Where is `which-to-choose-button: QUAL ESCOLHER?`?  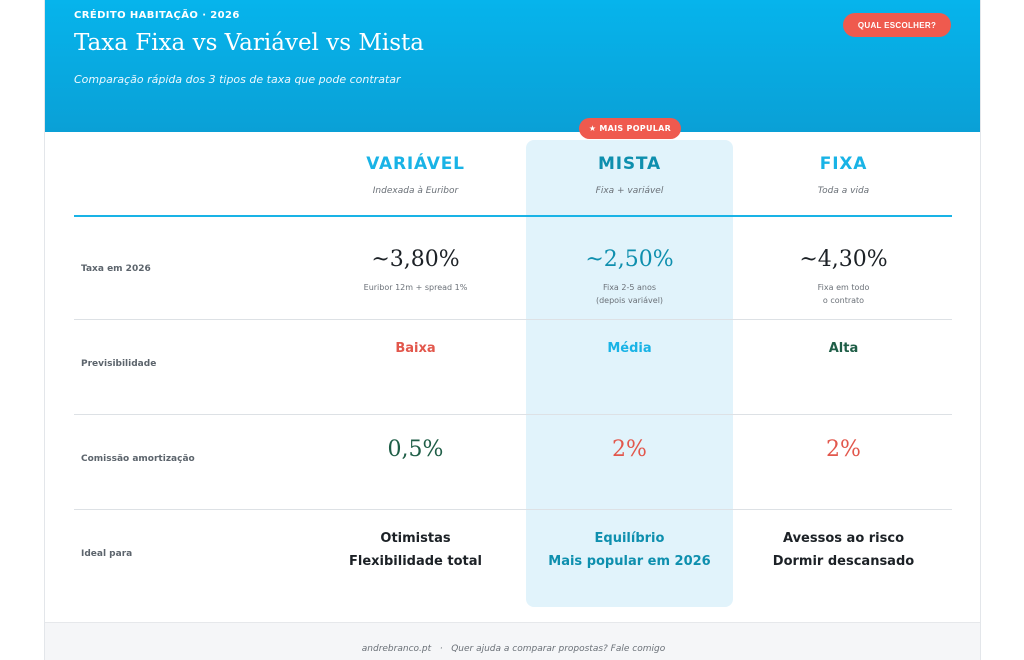 which-to-choose-button: QUAL ESCOLHER? is located at coordinates (897, 25).